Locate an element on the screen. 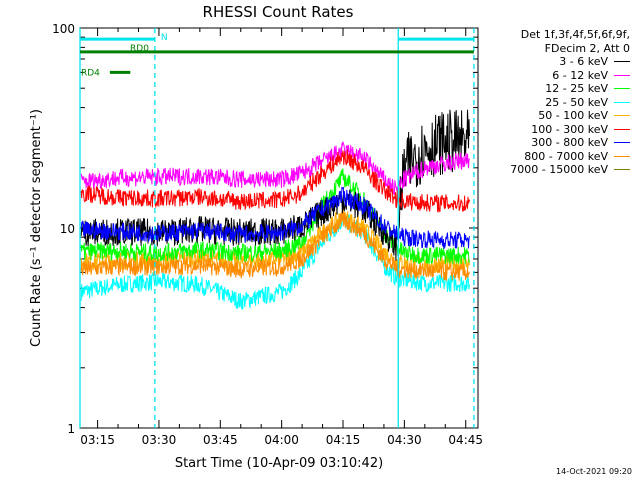  legend-label: 100 - 300 keV is located at coordinates (569, 129).